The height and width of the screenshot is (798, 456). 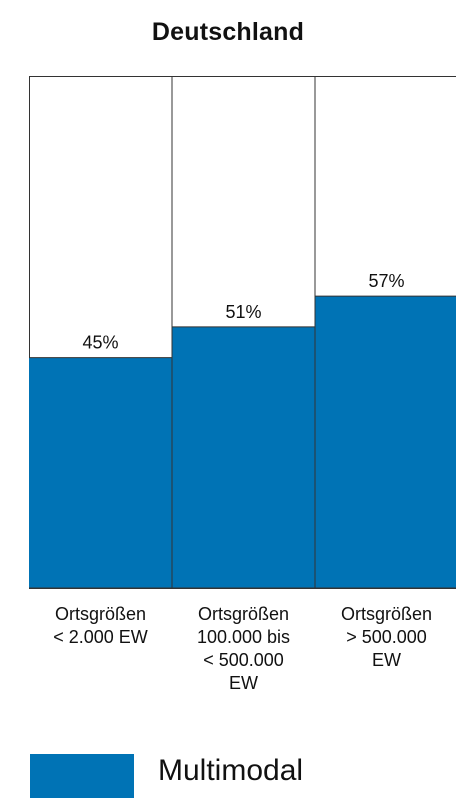 What do you see at coordinates (100, 343) in the screenshot?
I see `data-label-1: 45%` at bounding box center [100, 343].